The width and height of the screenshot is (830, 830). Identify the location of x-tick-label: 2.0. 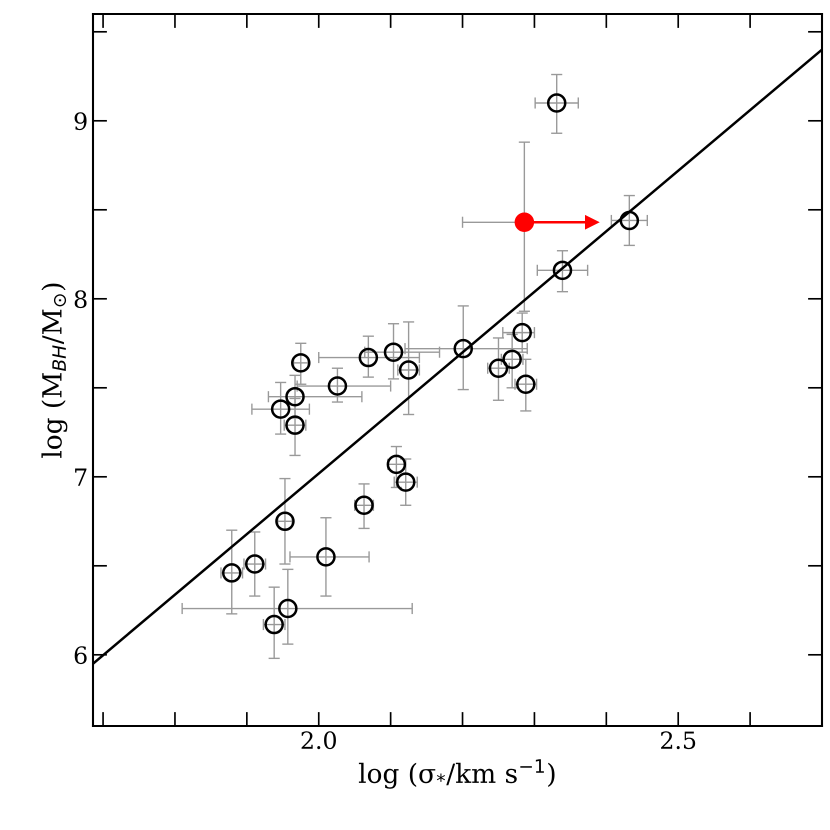
(319, 740).